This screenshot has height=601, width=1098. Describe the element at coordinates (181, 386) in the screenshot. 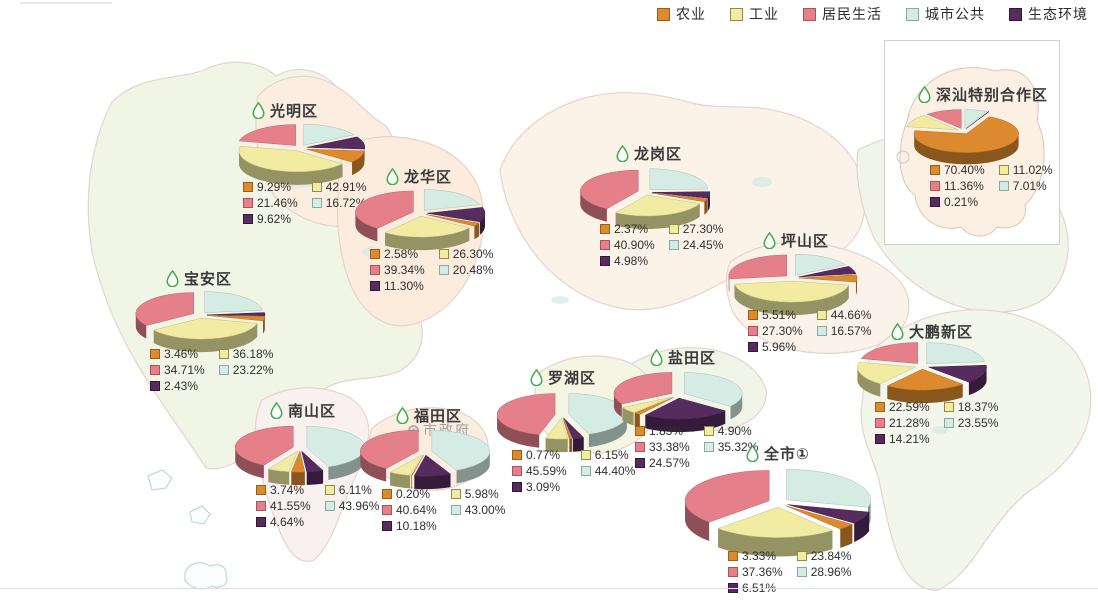

I see `value-label: 2.43%` at that location.